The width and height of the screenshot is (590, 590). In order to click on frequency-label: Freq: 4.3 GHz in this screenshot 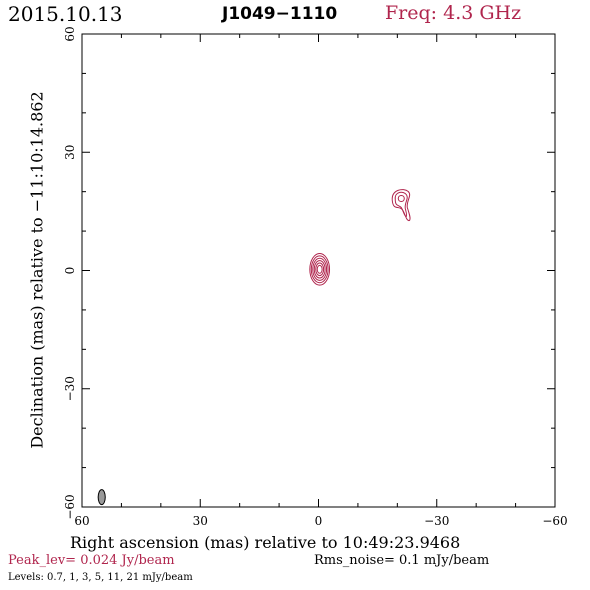, I will do `click(453, 13)`.